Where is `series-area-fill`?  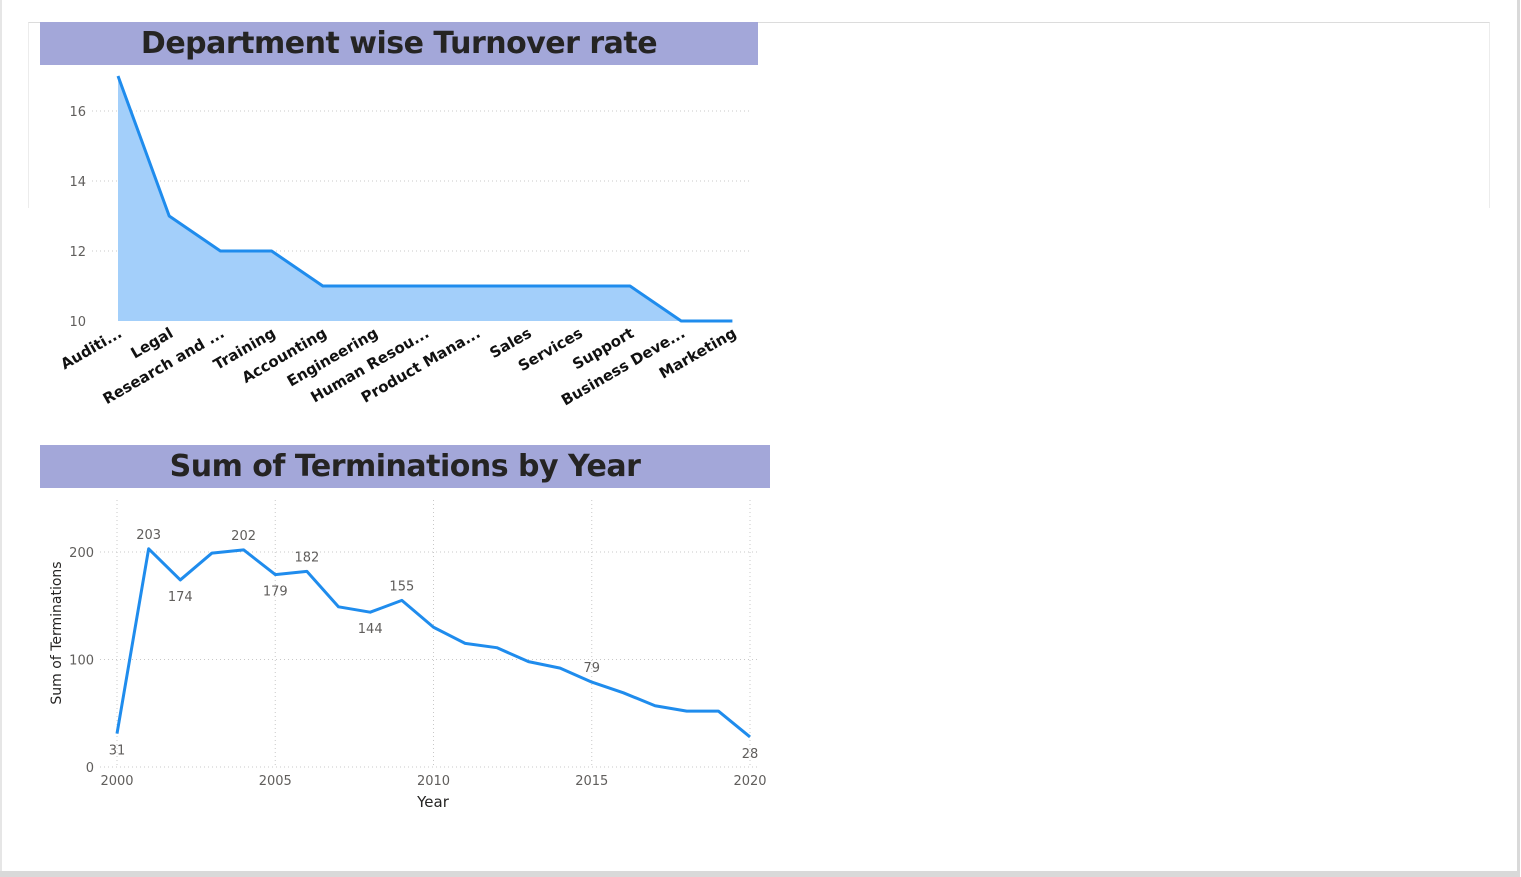
series-area-fill is located at coordinates (425, 198).